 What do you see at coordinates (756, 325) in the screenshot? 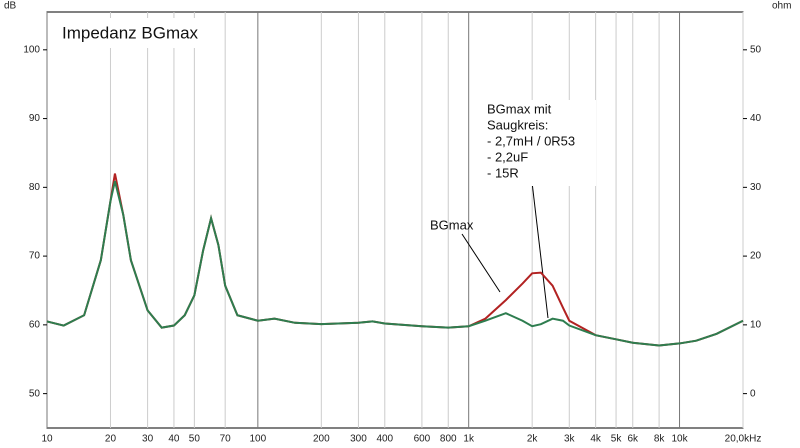
I see `y2-tick-label: 10` at bounding box center [756, 325].